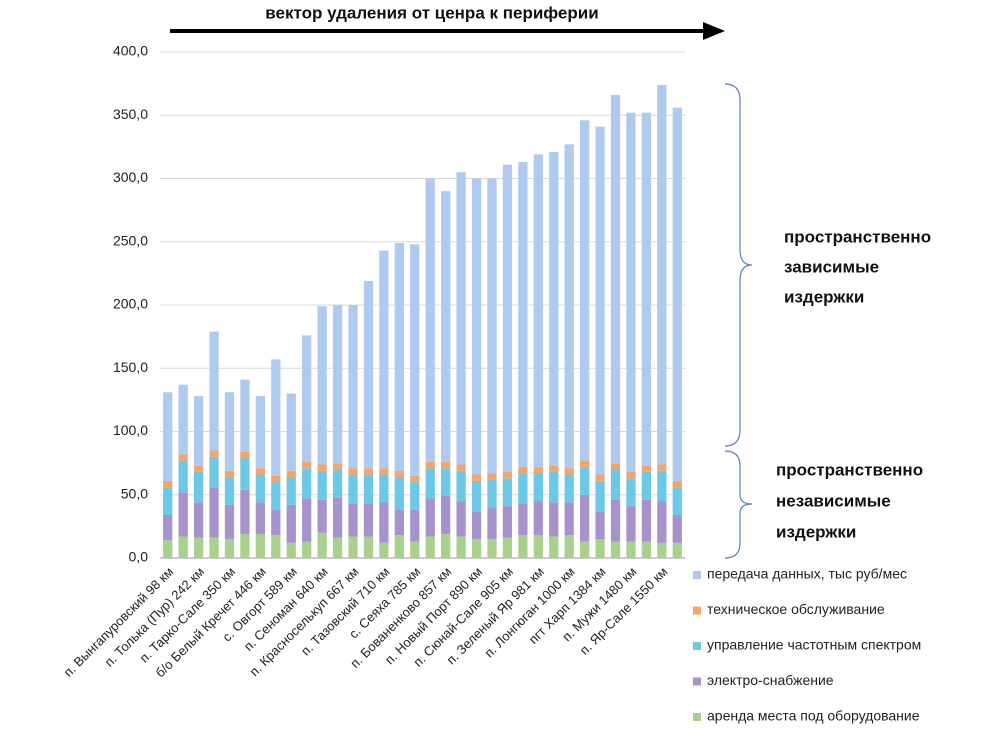  I want to click on y-tick-label: 200,0, so click(130, 304).